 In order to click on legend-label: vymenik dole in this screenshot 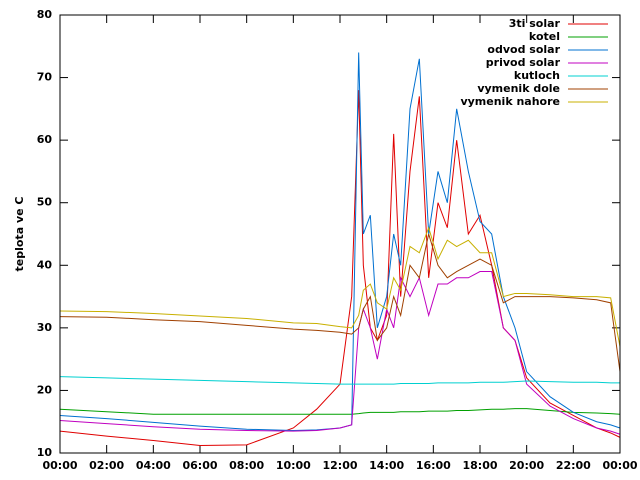, I will do `click(518, 88)`.